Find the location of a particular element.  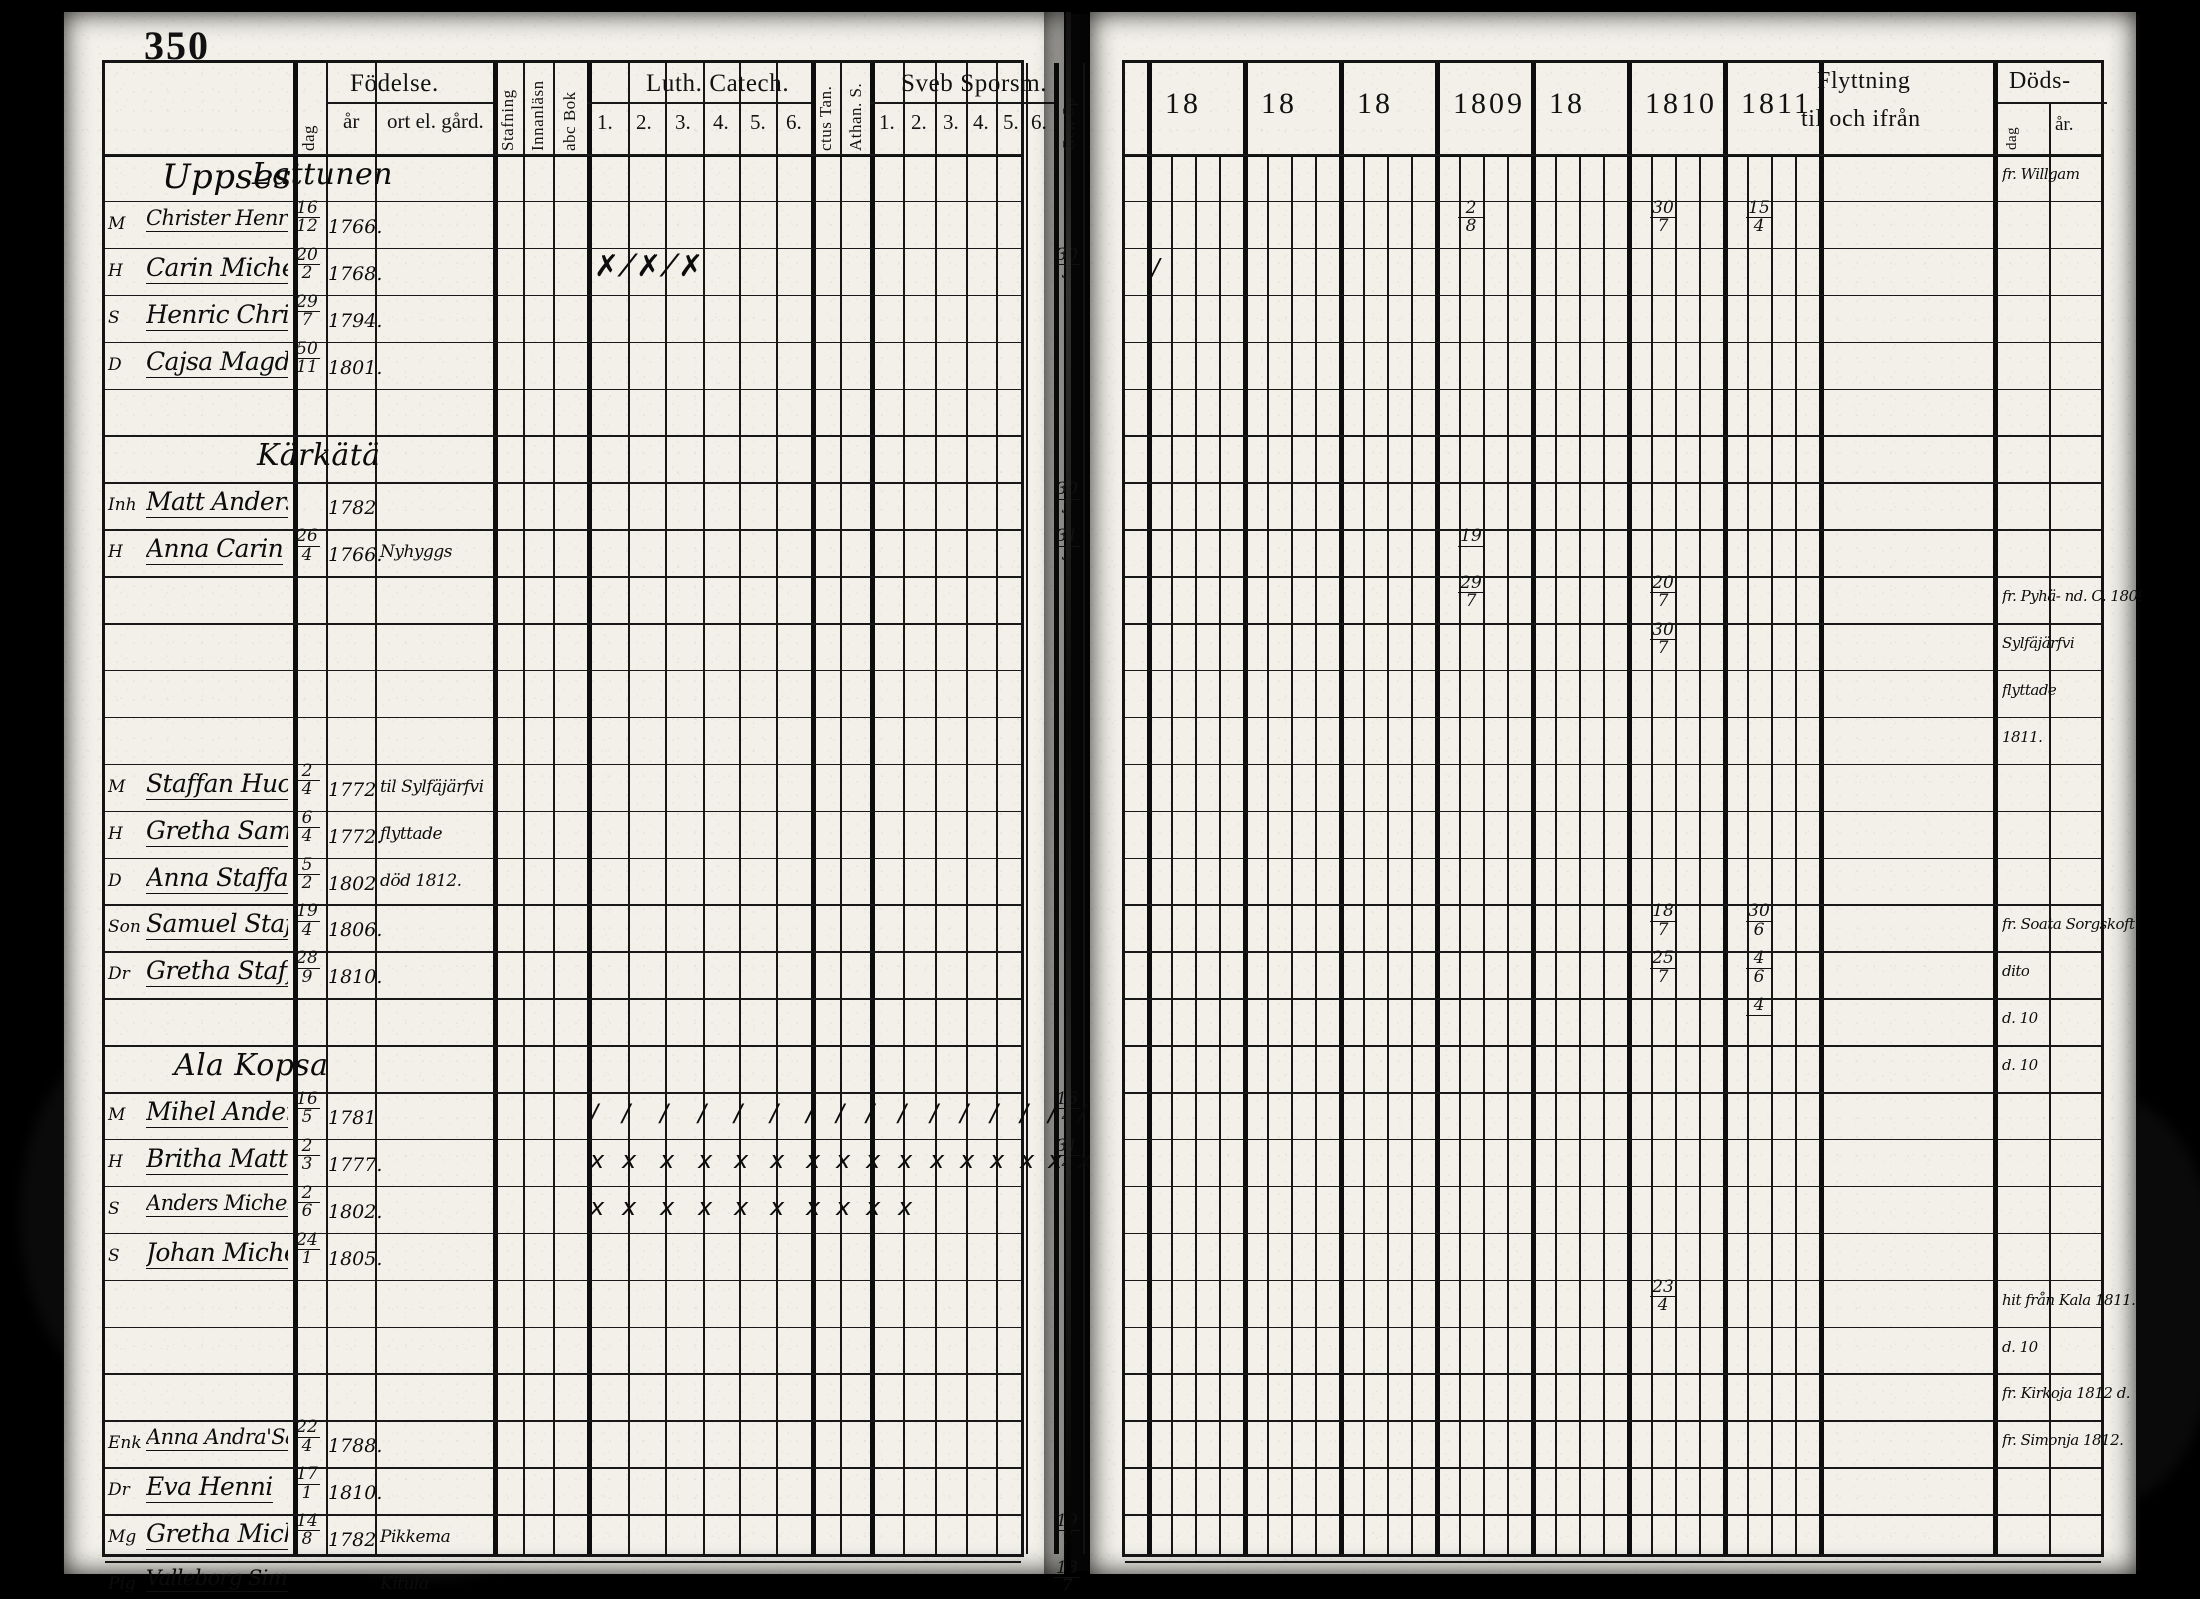

birth-day: 16 12 is located at coordinates (307, 217).